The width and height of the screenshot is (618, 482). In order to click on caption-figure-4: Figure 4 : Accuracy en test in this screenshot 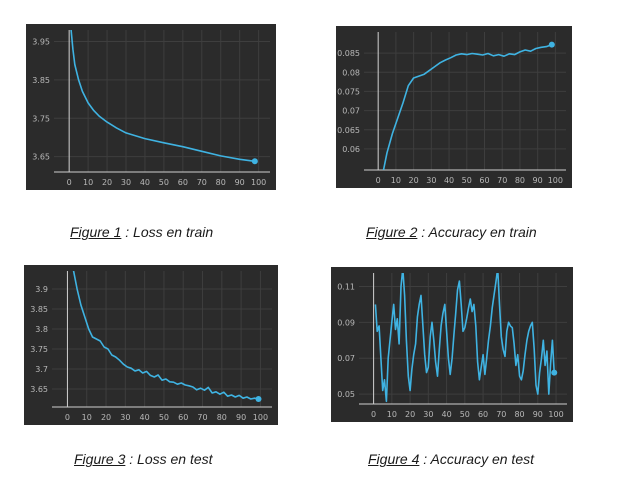, I will do `click(451, 459)`.